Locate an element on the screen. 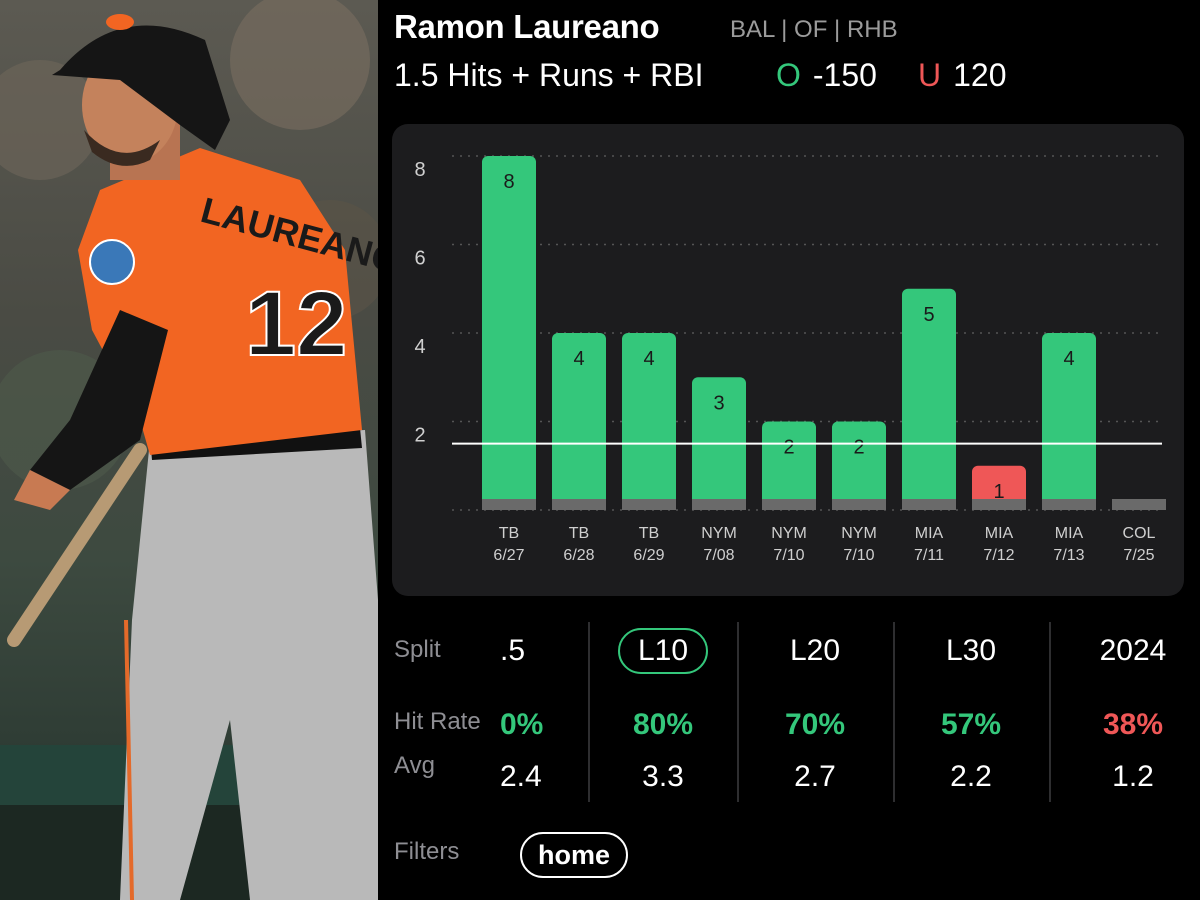  player-meta: BAL | OF | RHB is located at coordinates (814, 29).